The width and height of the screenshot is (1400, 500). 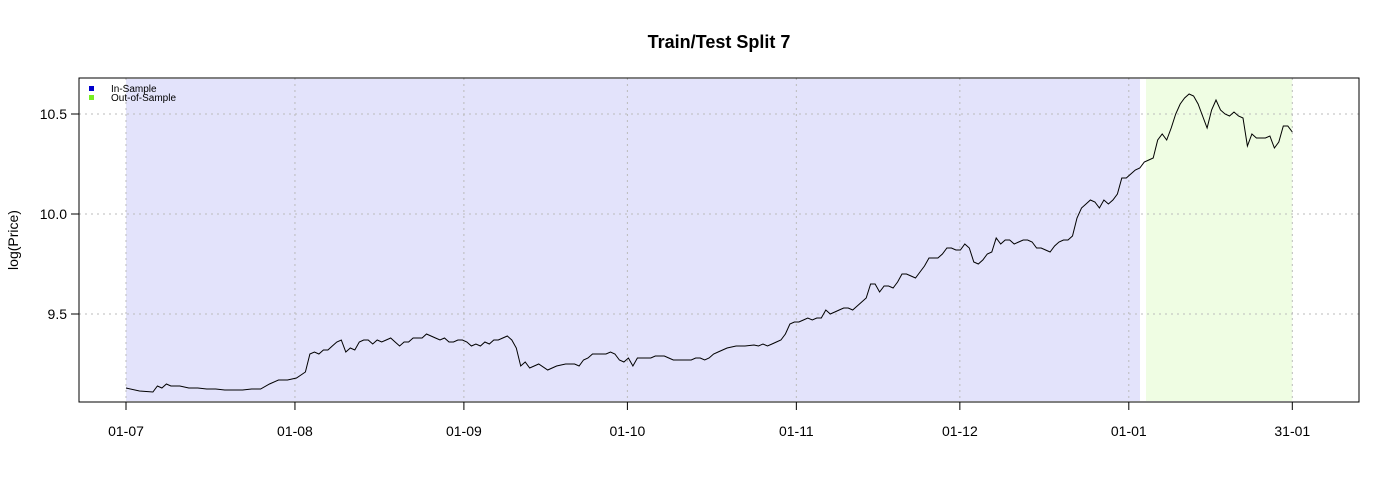 What do you see at coordinates (13, 240) in the screenshot?
I see `y-axis-label: log(Price)` at bounding box center [13, 240].